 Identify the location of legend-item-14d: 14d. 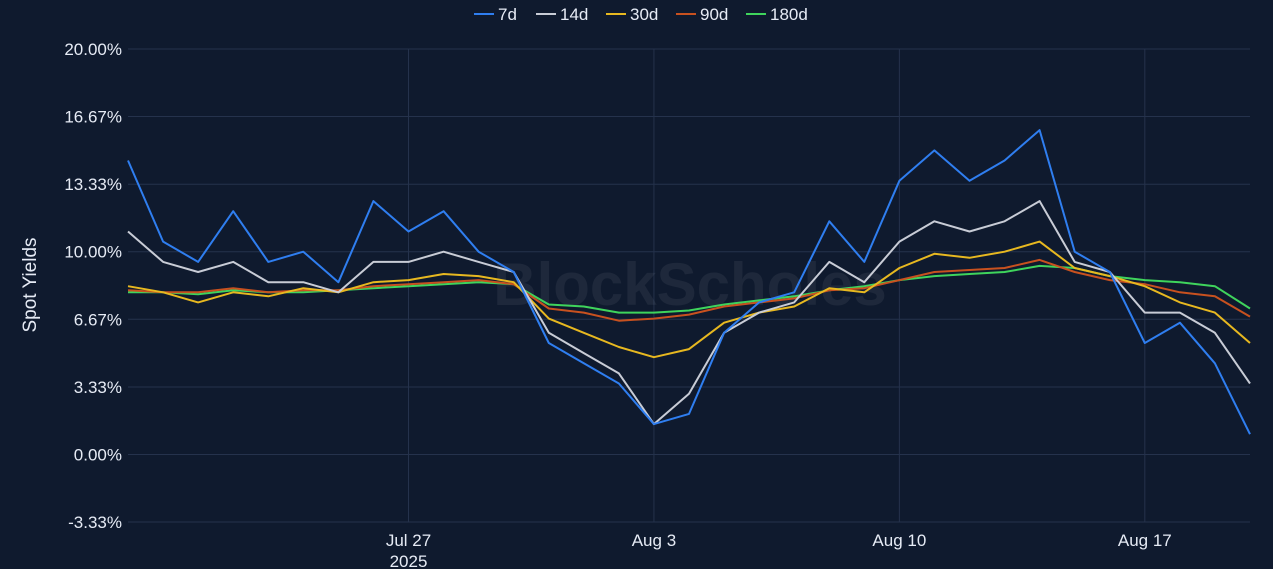
(562, 14).